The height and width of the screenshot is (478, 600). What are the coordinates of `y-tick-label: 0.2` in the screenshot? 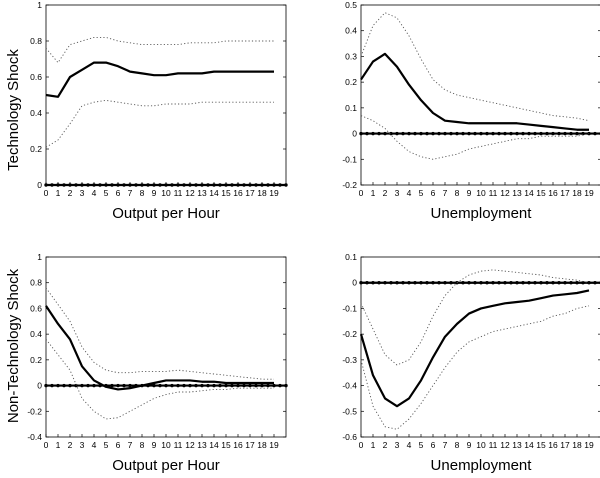 It's located at (351, 82).